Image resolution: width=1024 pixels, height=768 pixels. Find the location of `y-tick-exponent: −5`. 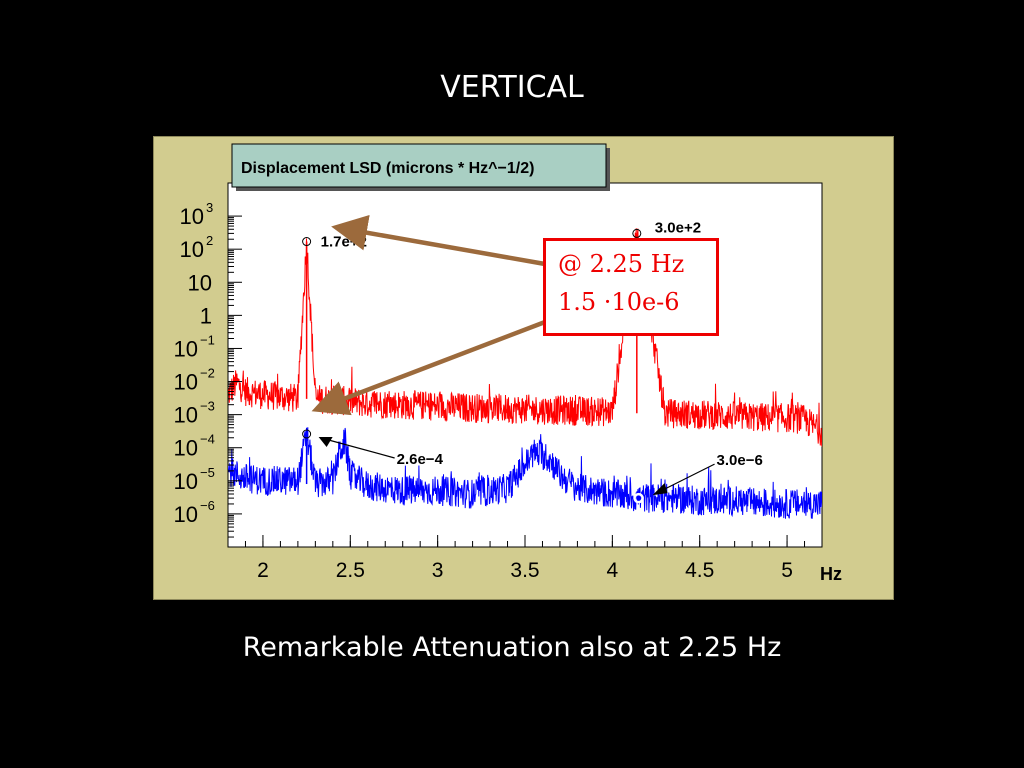

y-tick-exponent: −5 is located at coordinates (207, 472).